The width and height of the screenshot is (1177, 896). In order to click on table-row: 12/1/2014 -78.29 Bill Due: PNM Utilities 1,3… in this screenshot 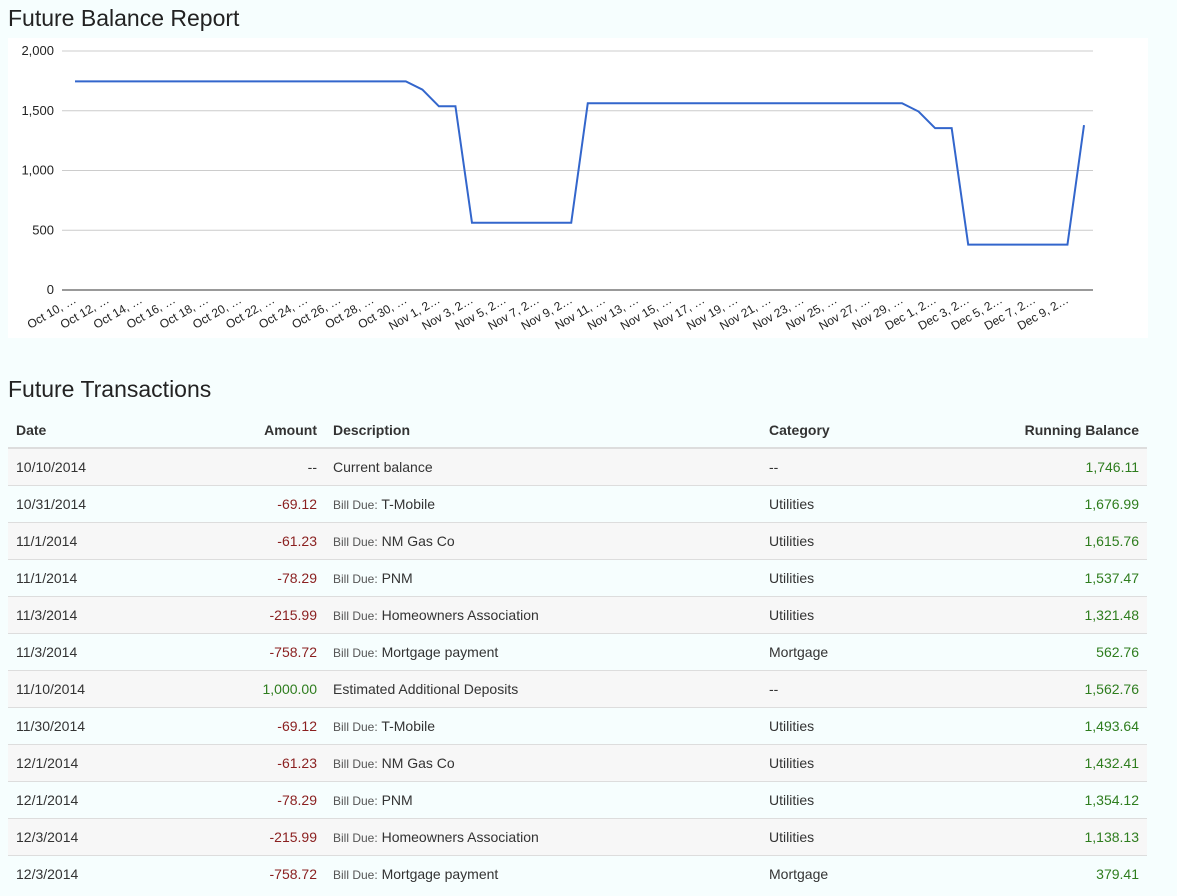, I will do `click(577, 800)`.